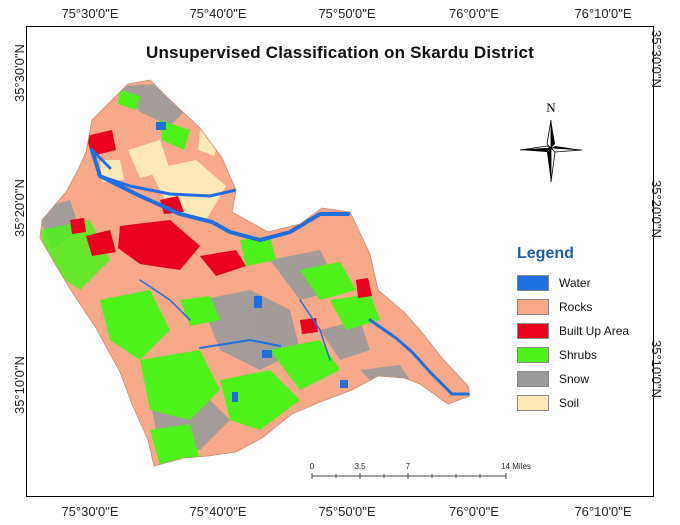 Image resolution: width=680 pixels, height=525 pixels. Describe the element at coordinates (474, 511) in the screenshot. I see `coord-bottom-4: 76°0'0"E` at that location.